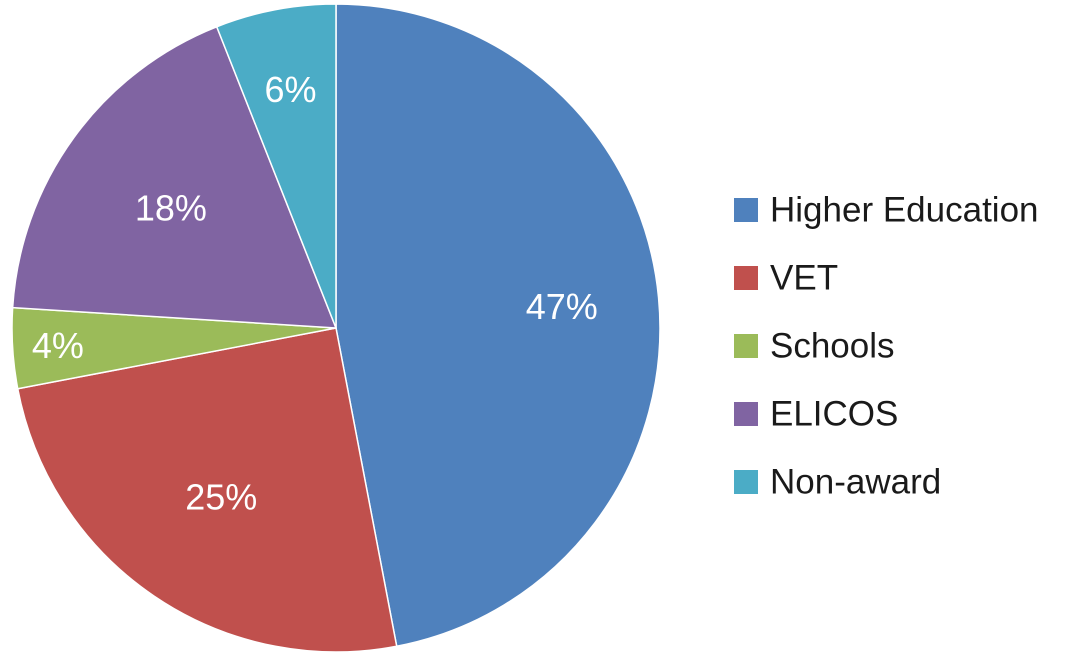 The width and height of the screenshot is (1080, 656). Describe the element at coordinates (276, 166) in the screenshot. I see `pie-slice-non-award` at that location.